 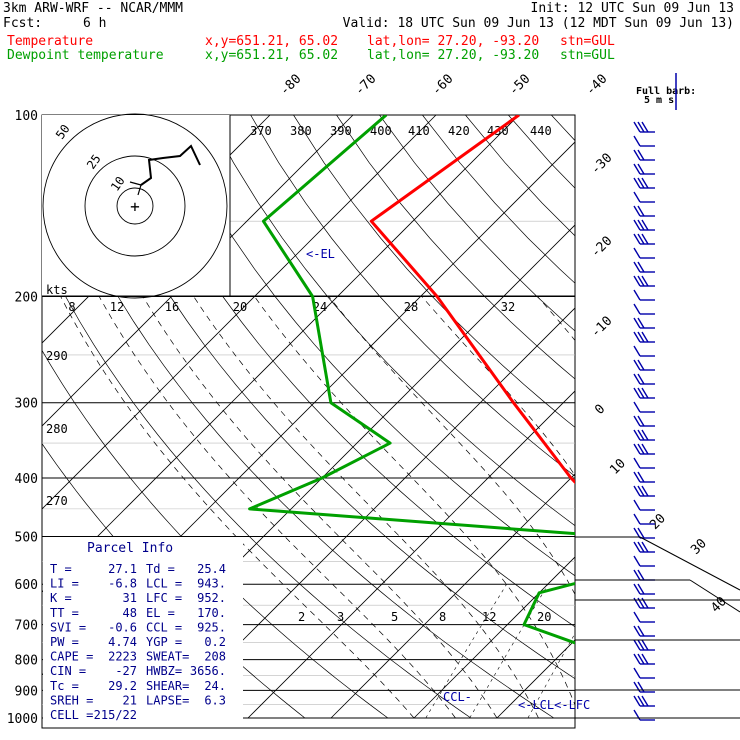 I want to click on parcel-info-label: LAPSE=, so click(x=167, y=700).